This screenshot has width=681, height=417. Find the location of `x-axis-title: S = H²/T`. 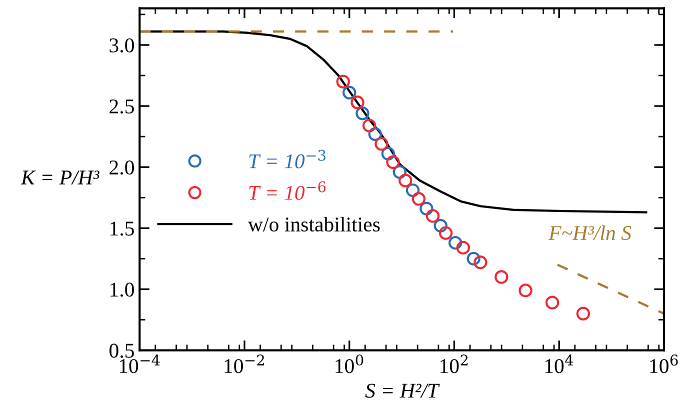

x-axis-title: S = H²/T is located at coordinates (402, 391).